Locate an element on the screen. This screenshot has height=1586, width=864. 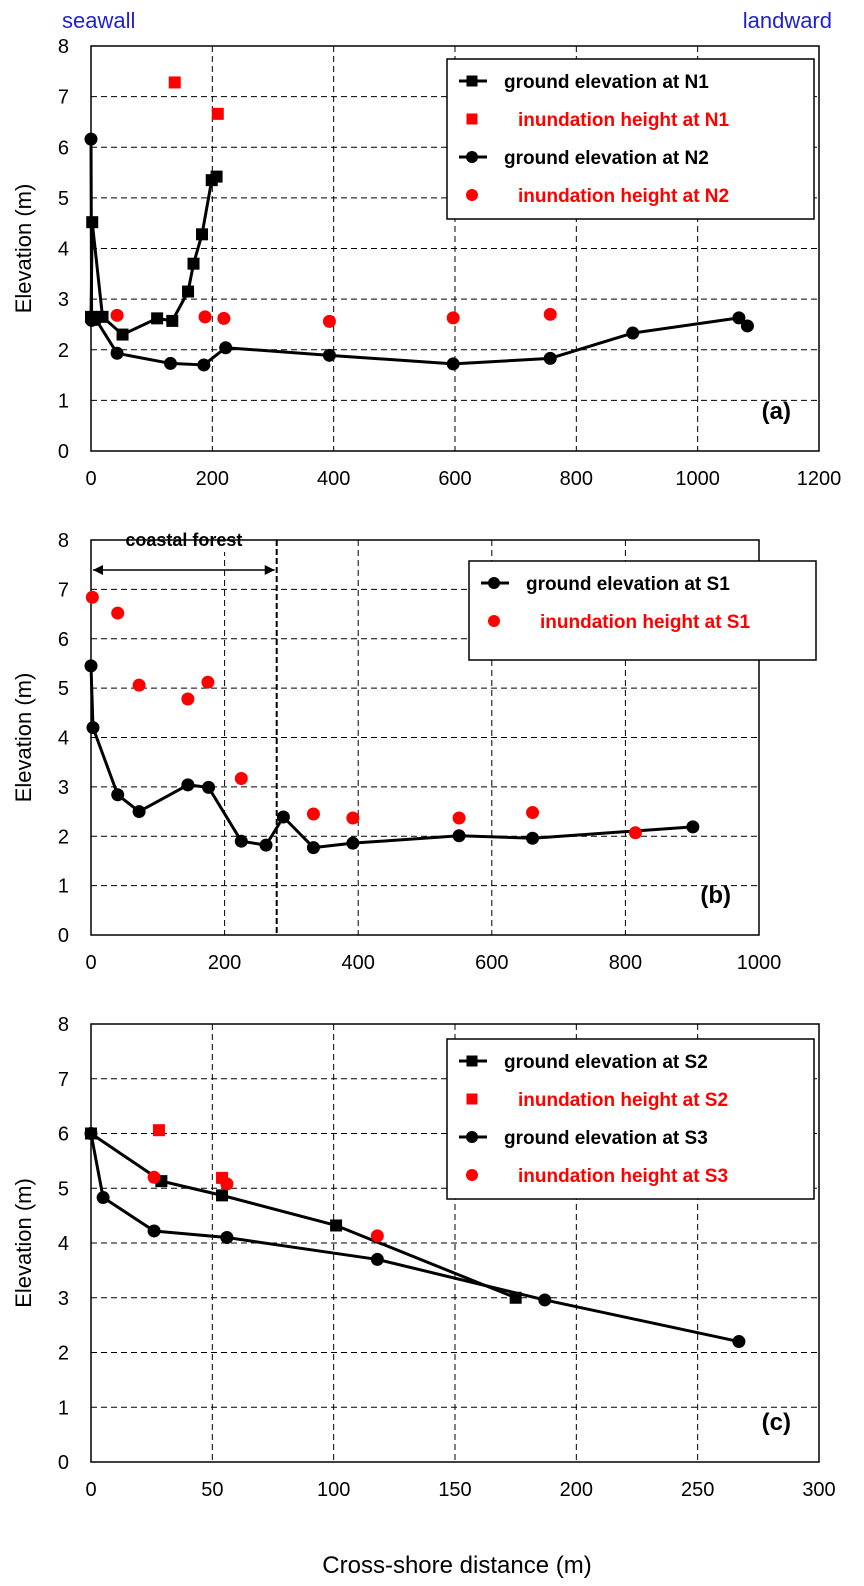
header-seawall-label: seawall is located at coordinates (98, 20).